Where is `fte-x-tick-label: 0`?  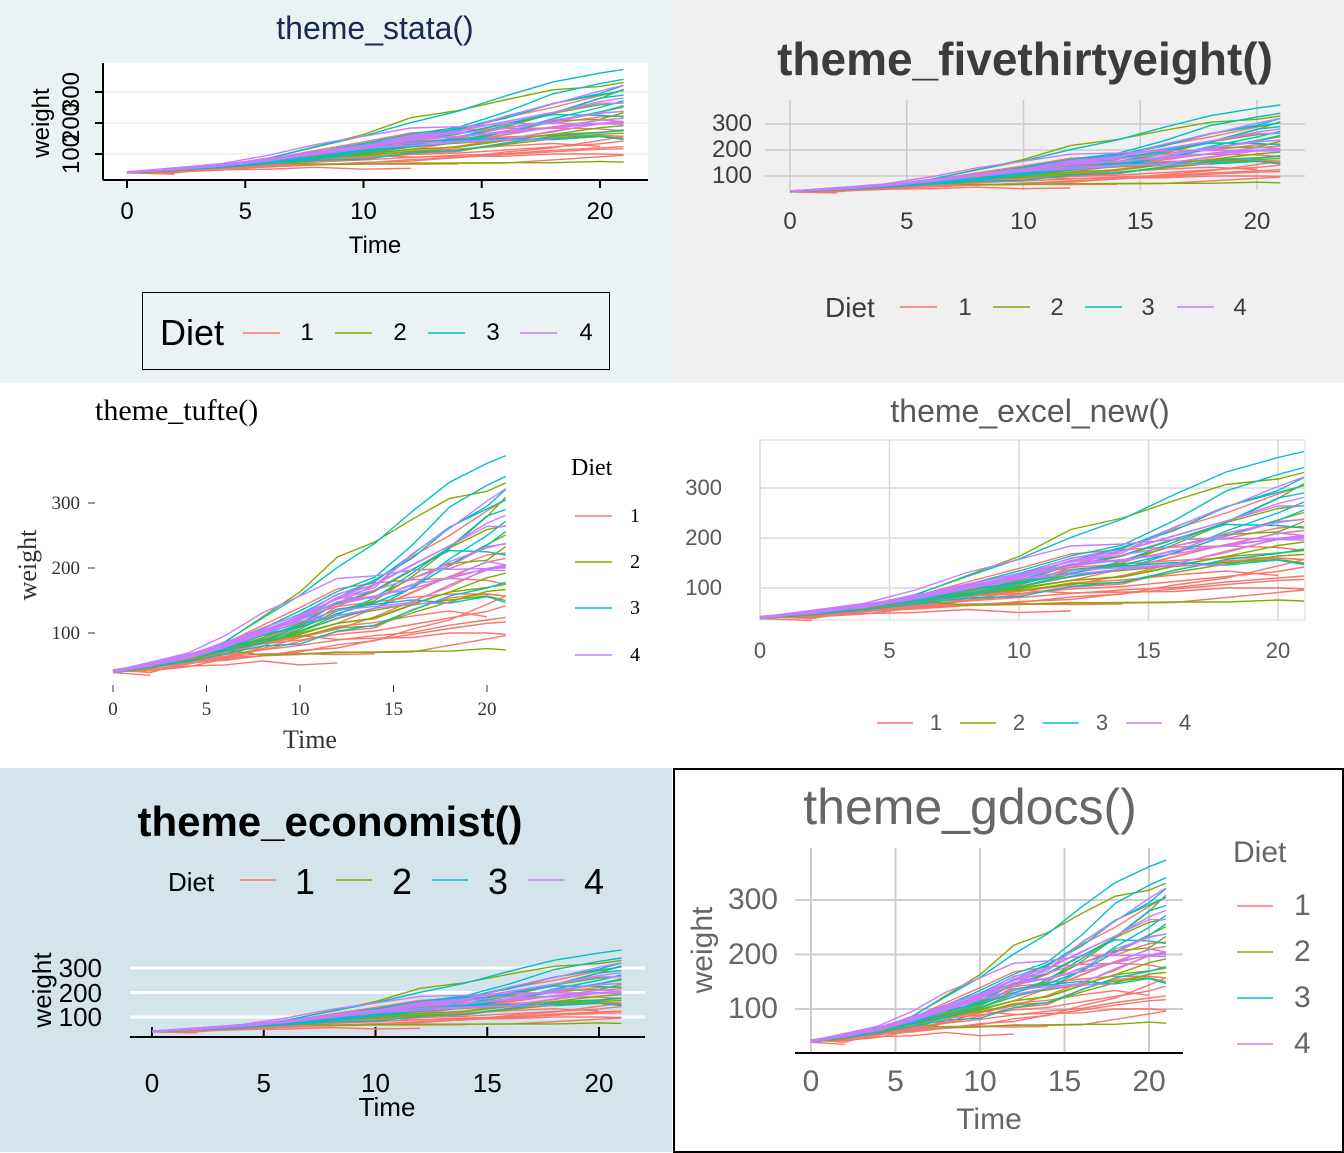
fte-x-tick-label: 0 is located at coordinates (790, 221).